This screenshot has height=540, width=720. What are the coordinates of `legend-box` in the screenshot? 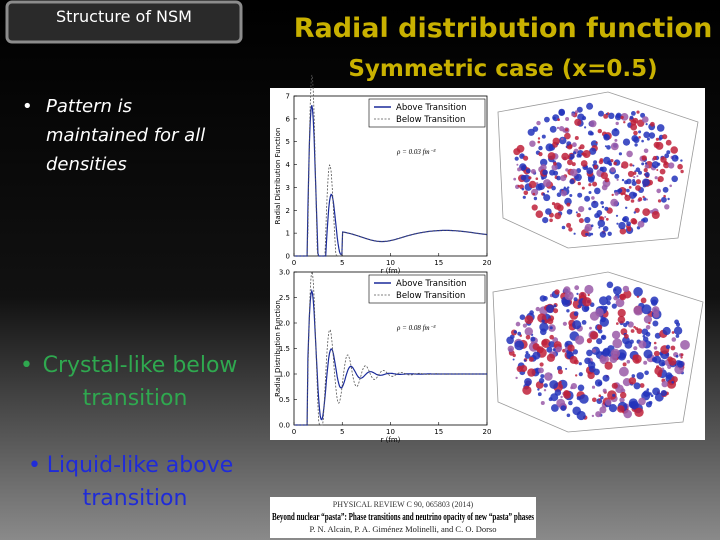 It's located at (427, 289).